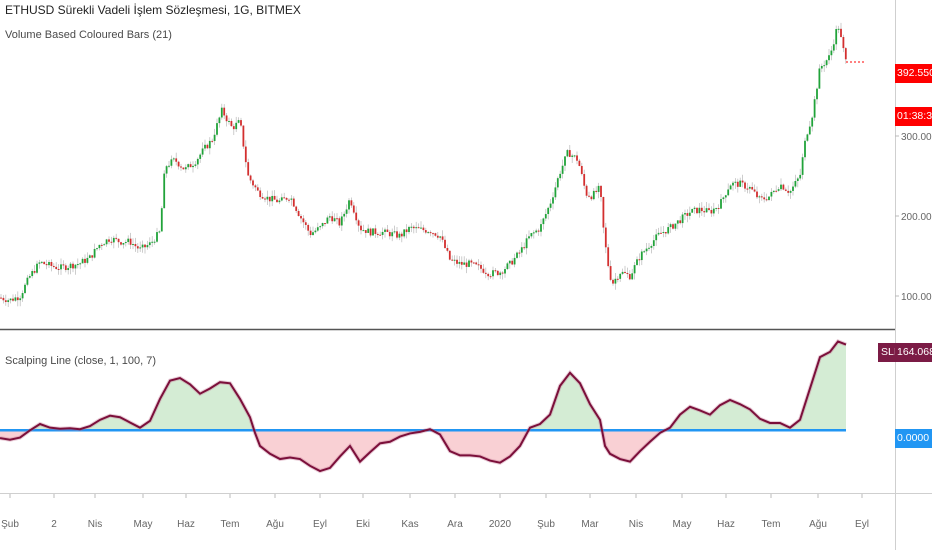 The image size is (932, 550). I want to click on oscillator-legend: Scalping Line (close, 1, 100, 7), so click(81, 361).